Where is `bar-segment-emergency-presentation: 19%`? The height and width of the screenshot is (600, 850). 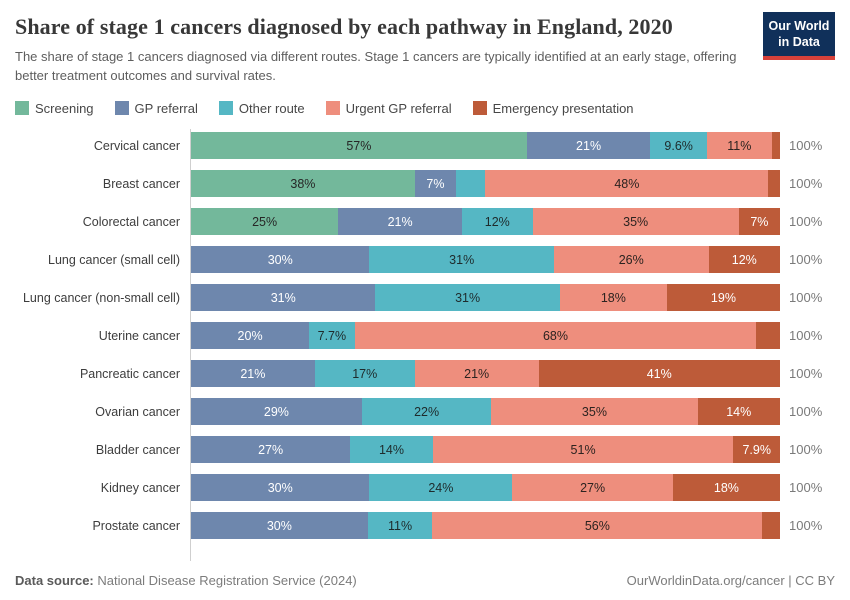
bar-segment-emergency-presentation: 19% is located at coordinates (723, 298).